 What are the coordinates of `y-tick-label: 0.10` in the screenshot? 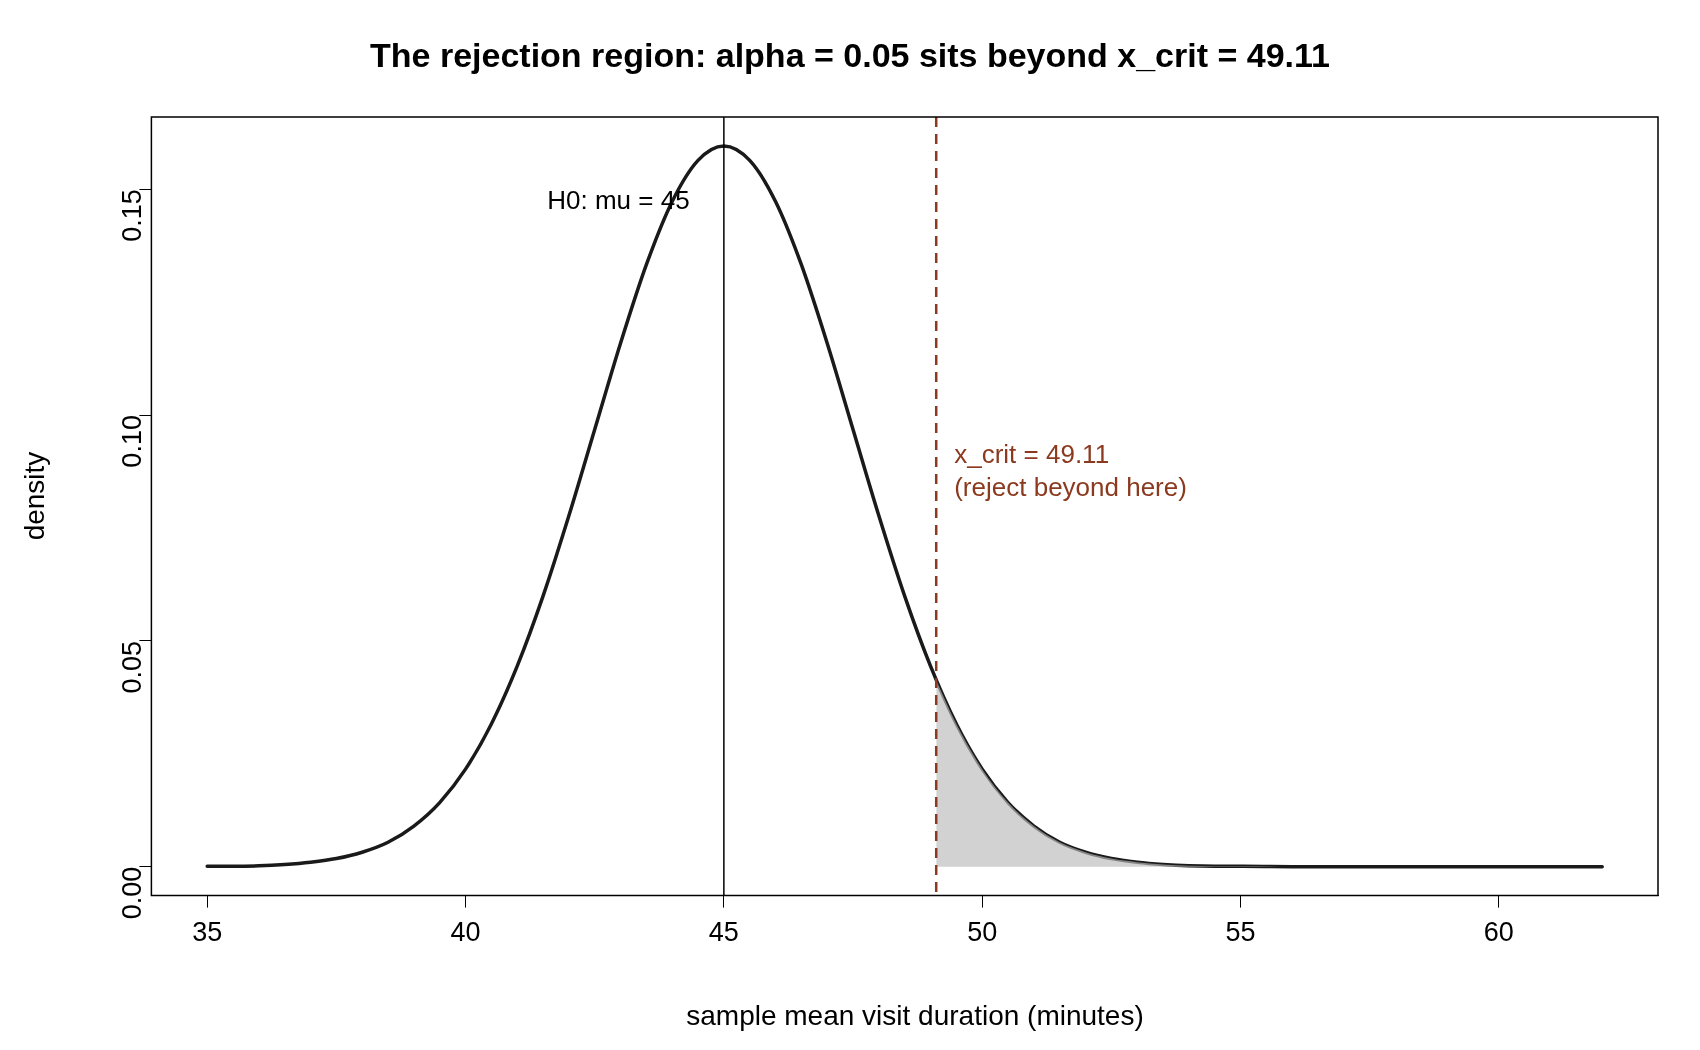 It's located at (131, 441).